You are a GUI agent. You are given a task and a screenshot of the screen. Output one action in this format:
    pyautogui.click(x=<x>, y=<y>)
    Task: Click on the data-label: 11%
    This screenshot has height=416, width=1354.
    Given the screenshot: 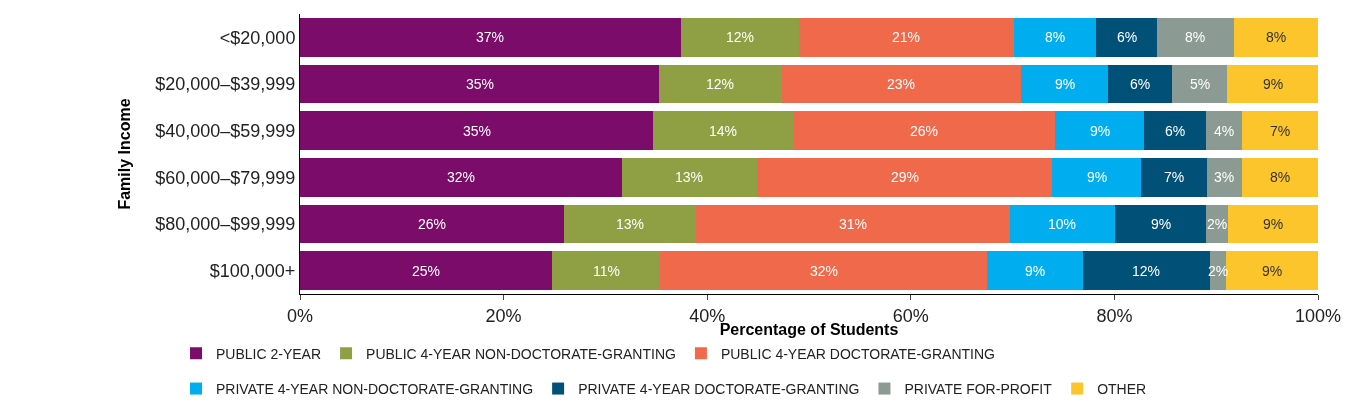 What is the action you would take?
    pyautogui.click(x=606, y=271)
    